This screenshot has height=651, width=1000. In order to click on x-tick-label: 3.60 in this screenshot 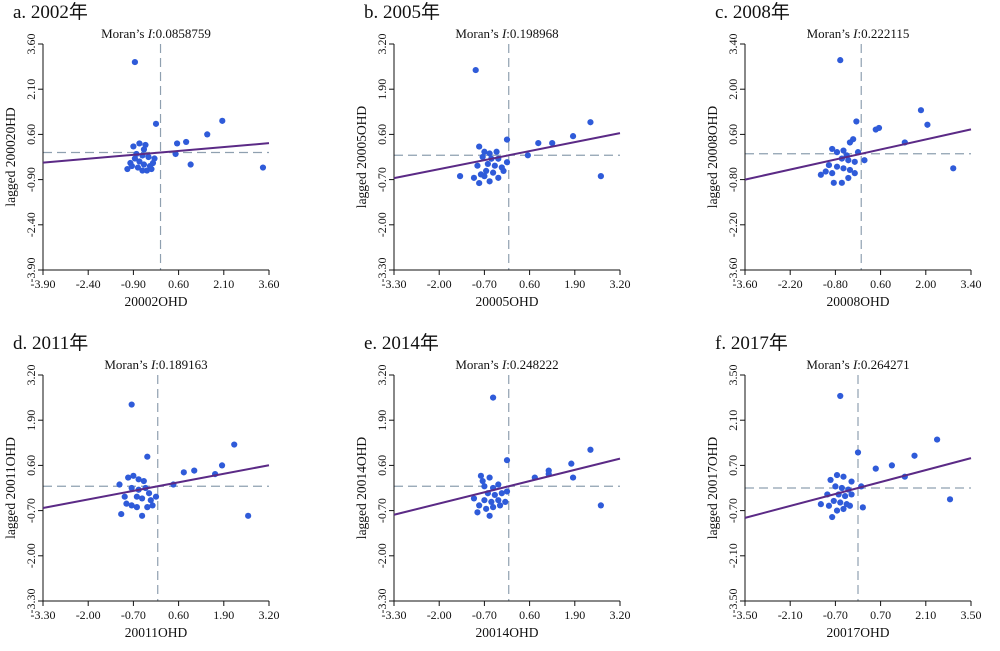, I will do `click(269, 284)`.